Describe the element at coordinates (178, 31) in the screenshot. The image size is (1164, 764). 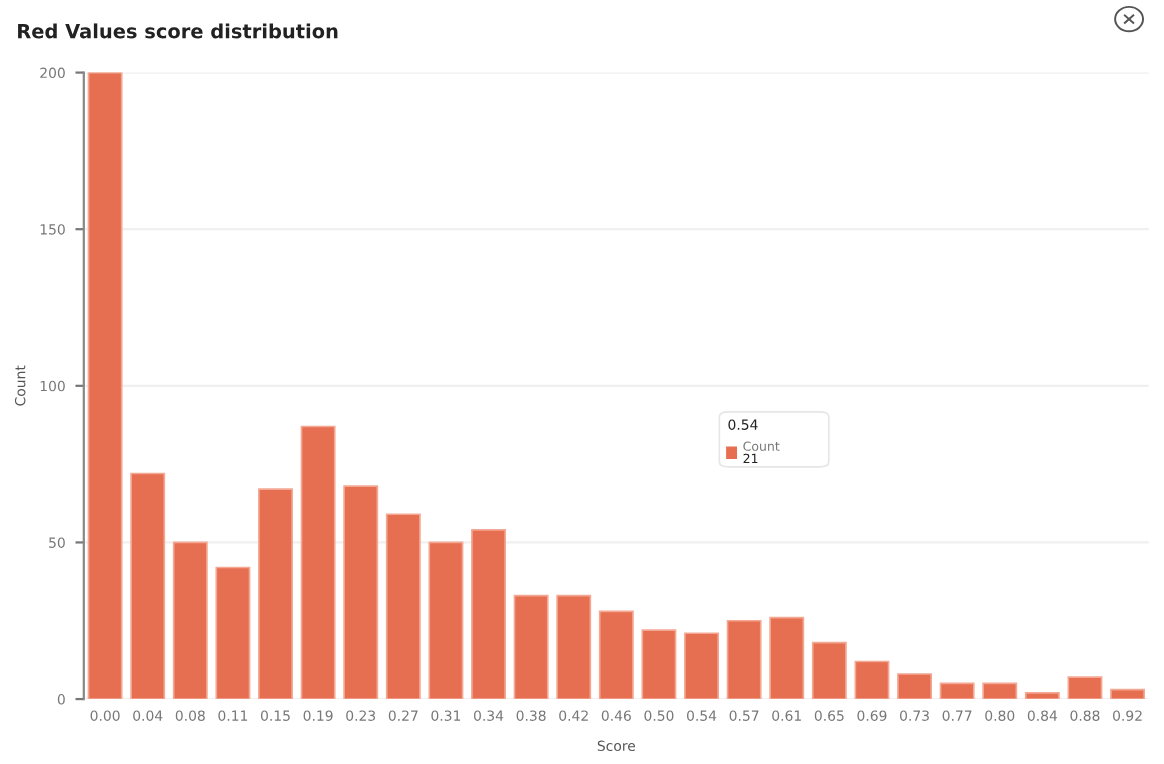
I see `chart-title: Red Values score distribution` at that location.